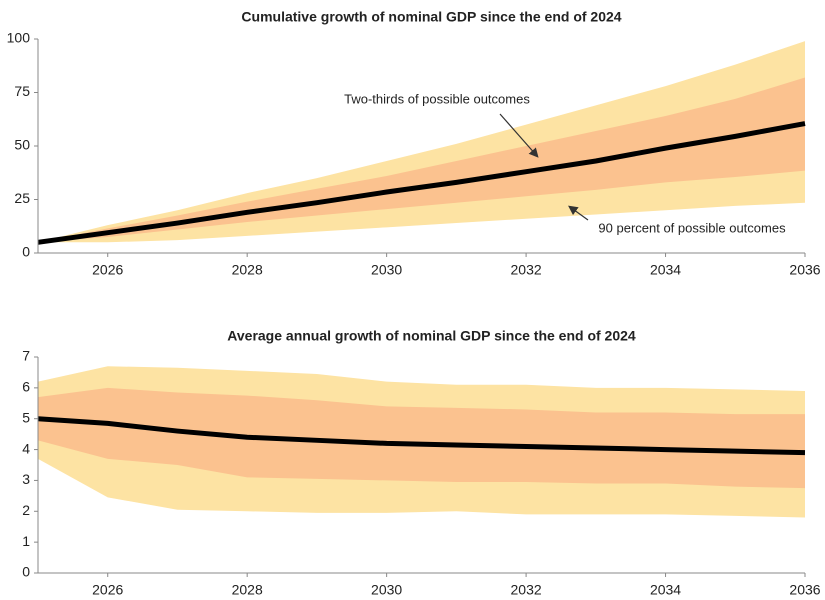 Image resolution: width=825 pixels, height=600 pixels. I want to click on y-tick-label: 50, so click(22, 145).